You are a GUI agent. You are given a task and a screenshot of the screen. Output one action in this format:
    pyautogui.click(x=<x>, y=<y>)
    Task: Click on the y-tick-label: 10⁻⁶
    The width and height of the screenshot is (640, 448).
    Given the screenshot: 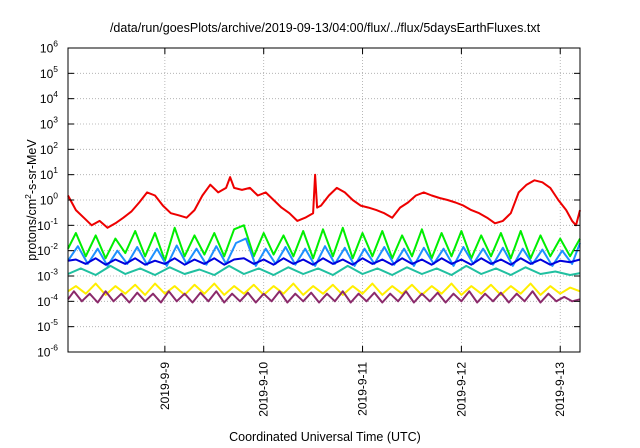 What is the action you would take?
    pyautogui.click(x=47, y=351)
    